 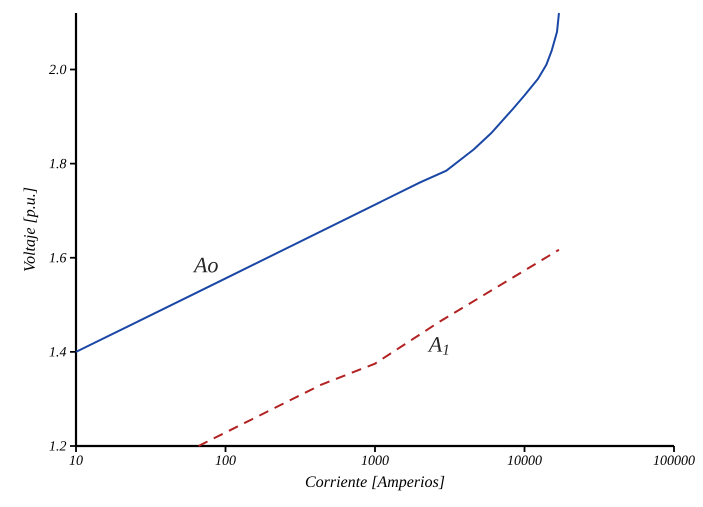 What do you see at coordinates (226, 460) in the screenshot?
I see `x-tick-label: 100` at bounding box center [226, 460].